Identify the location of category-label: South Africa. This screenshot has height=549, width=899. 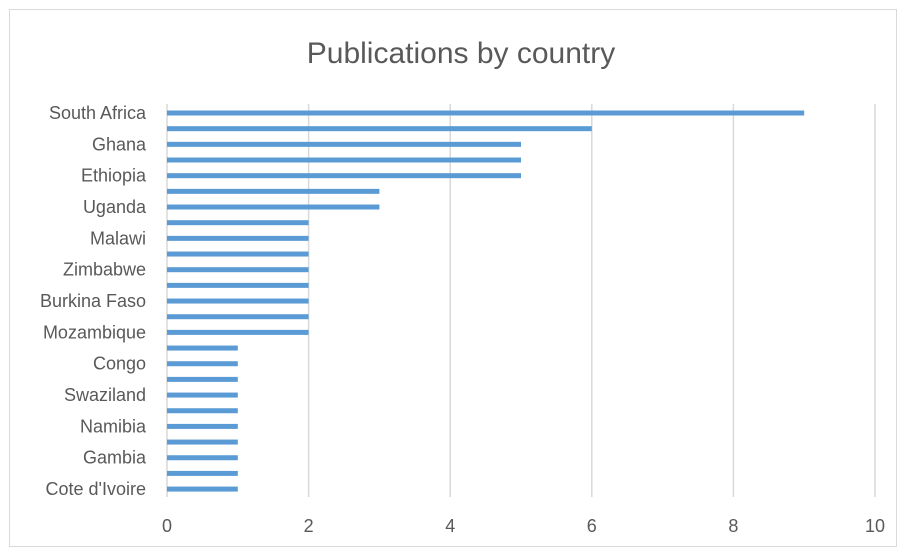
(98, 113).